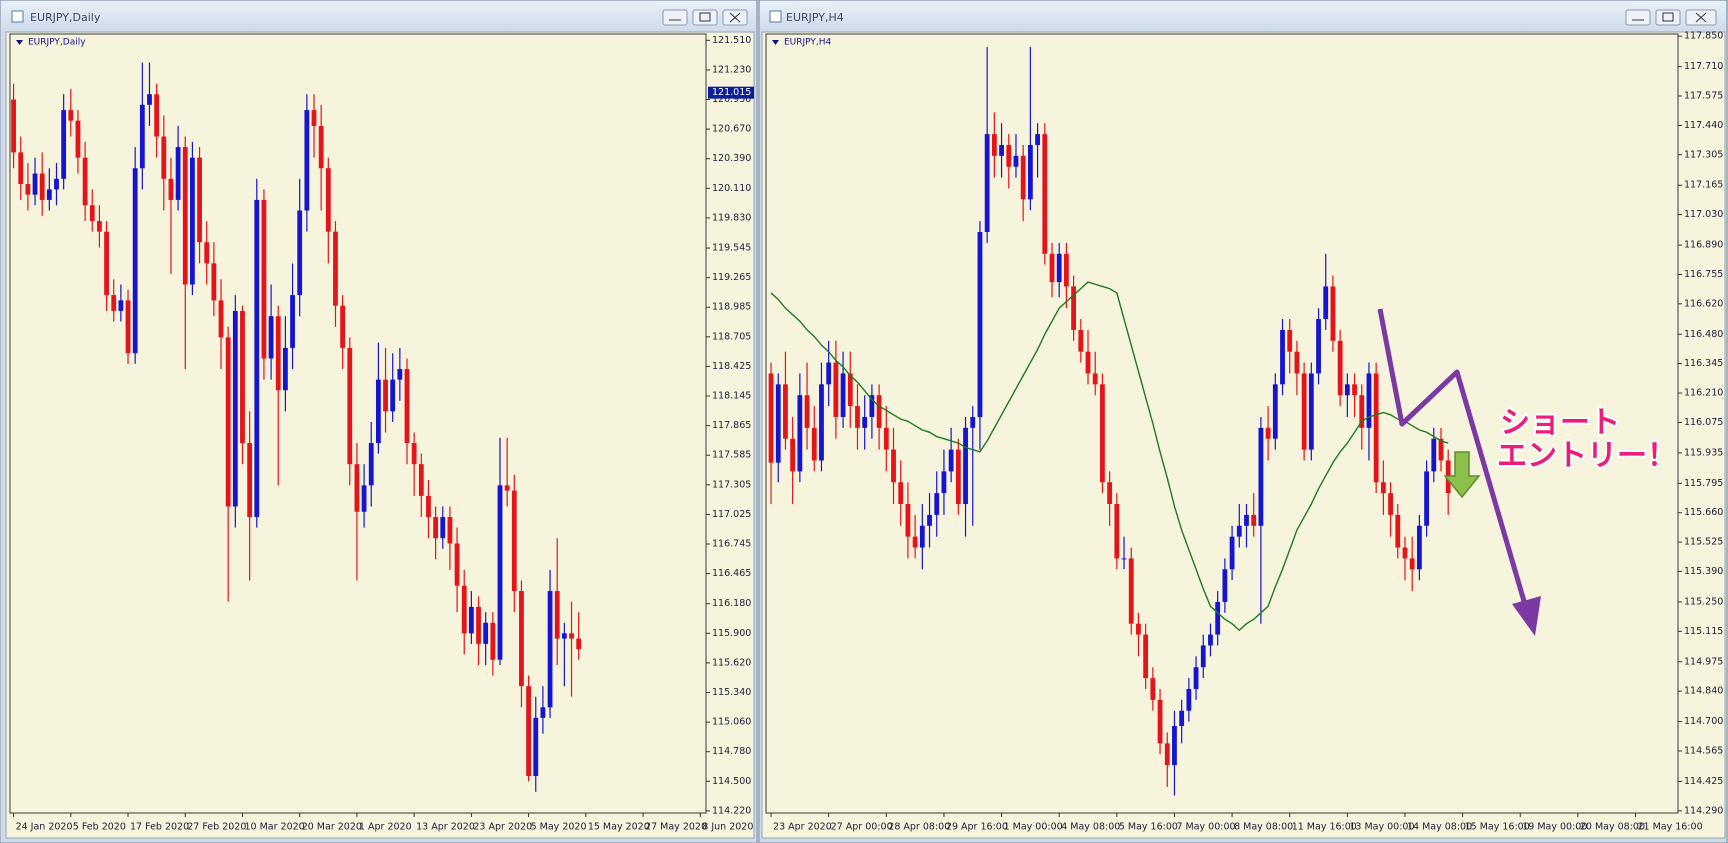  Describe the element at coordinates (815, 17) in the screenshot. I see `window-title: EURJPY,H4` at that location.